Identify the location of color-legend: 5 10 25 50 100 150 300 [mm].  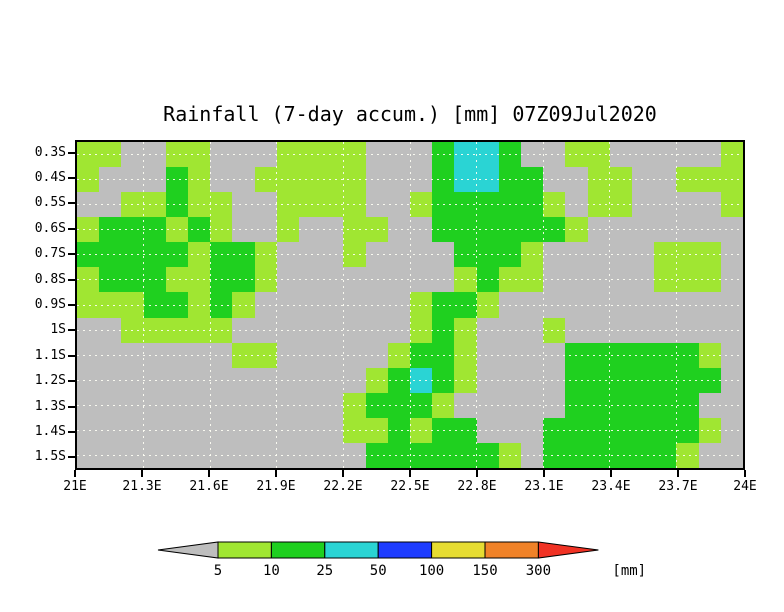
(401, 560).